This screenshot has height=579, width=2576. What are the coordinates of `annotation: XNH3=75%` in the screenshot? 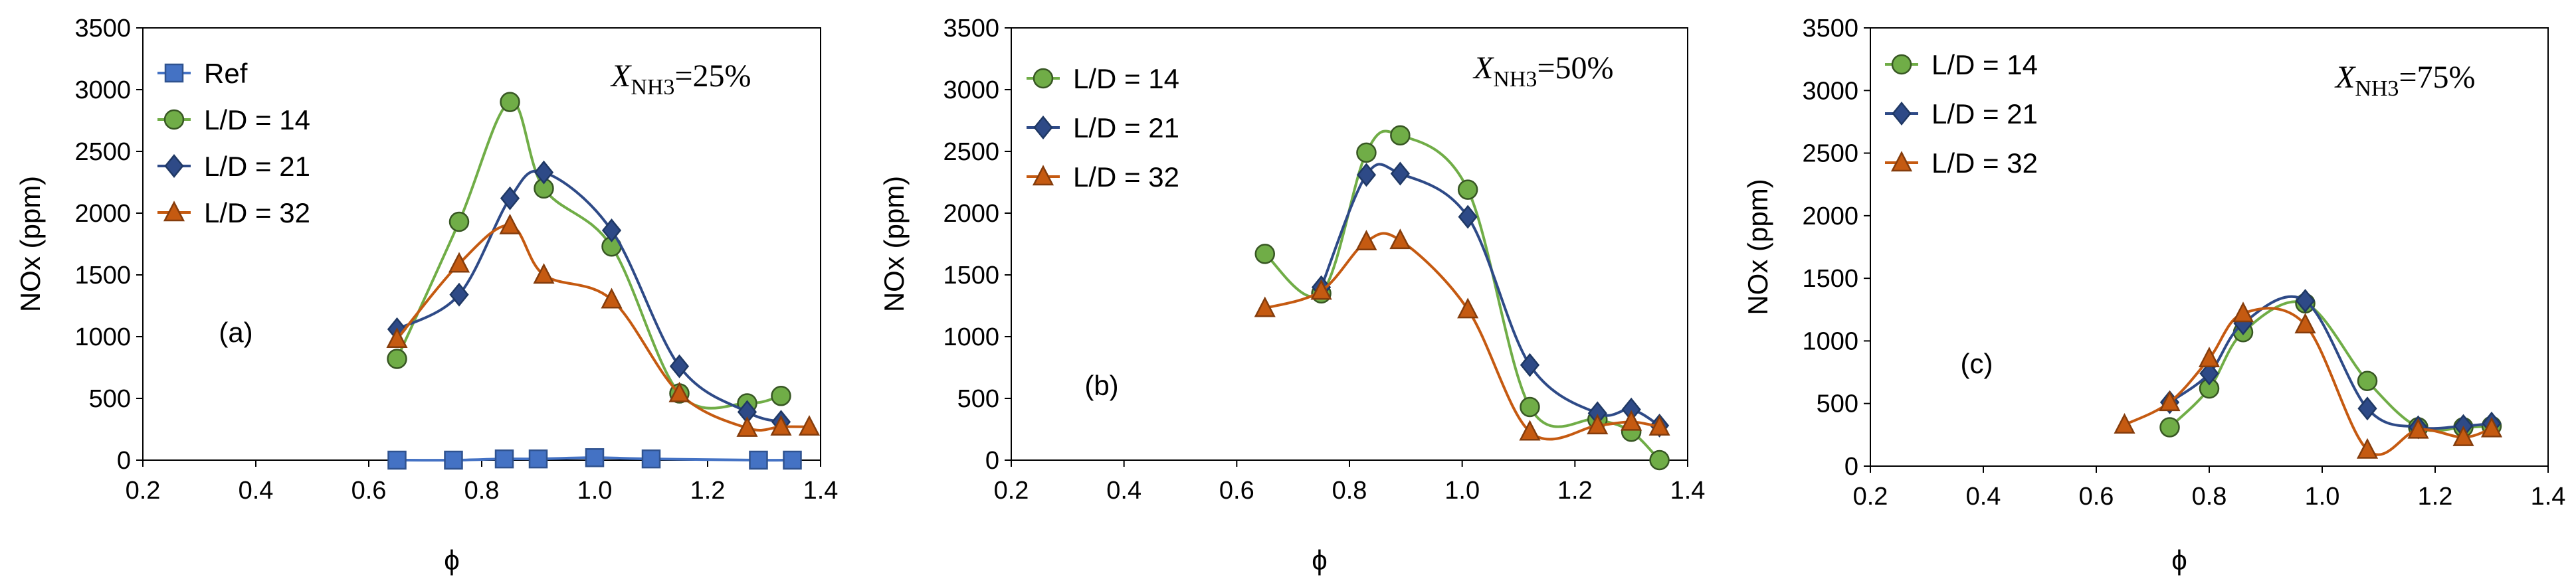 It's located at (2405, 80).